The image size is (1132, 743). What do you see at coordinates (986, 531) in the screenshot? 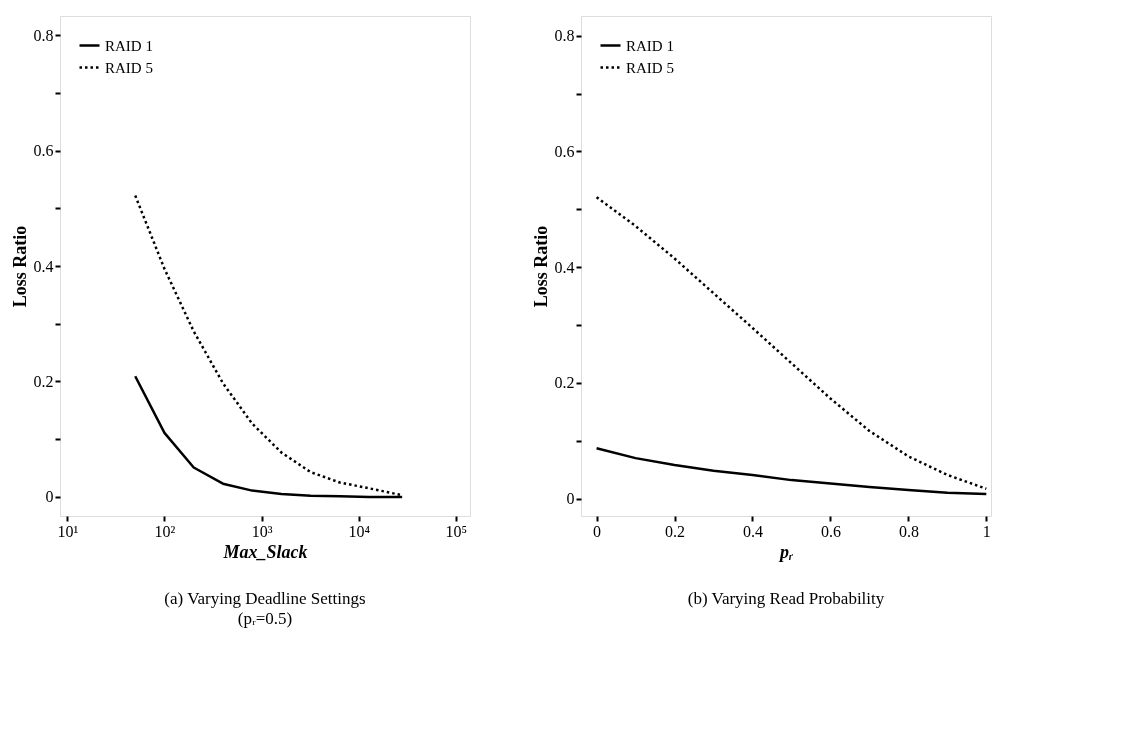
I see `x-tick-label: 1` at bounding box center [986, 531].